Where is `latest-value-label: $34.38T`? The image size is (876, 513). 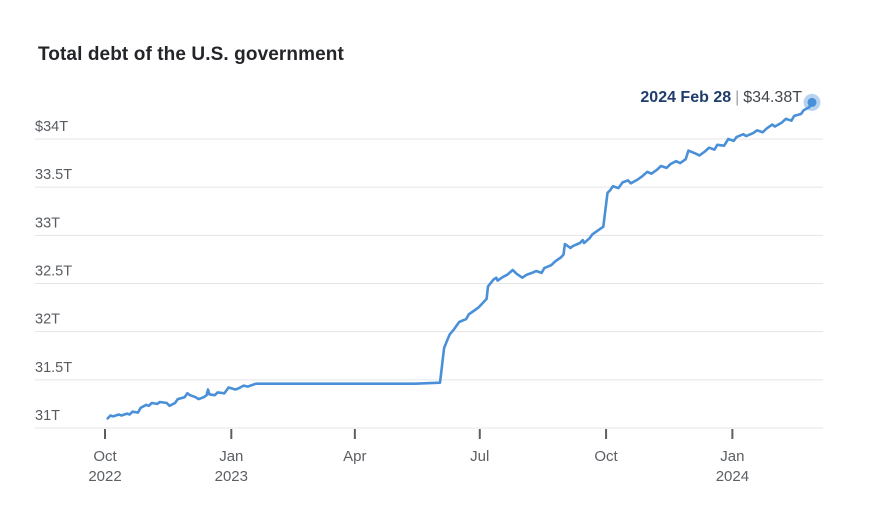 latest-value-label: $34.38T is located at coordinates (772, 97).